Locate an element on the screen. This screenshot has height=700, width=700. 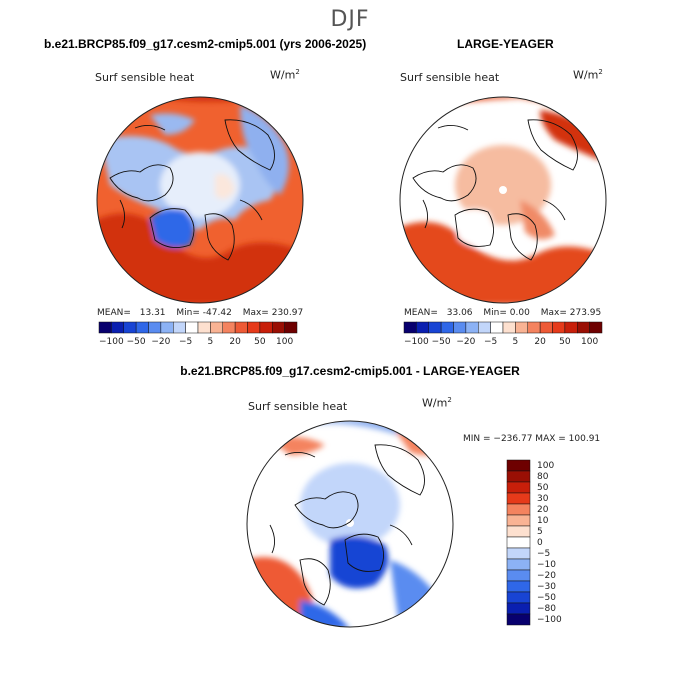
diff-colorbar-label: −80 is located at coordinates (546, 609).